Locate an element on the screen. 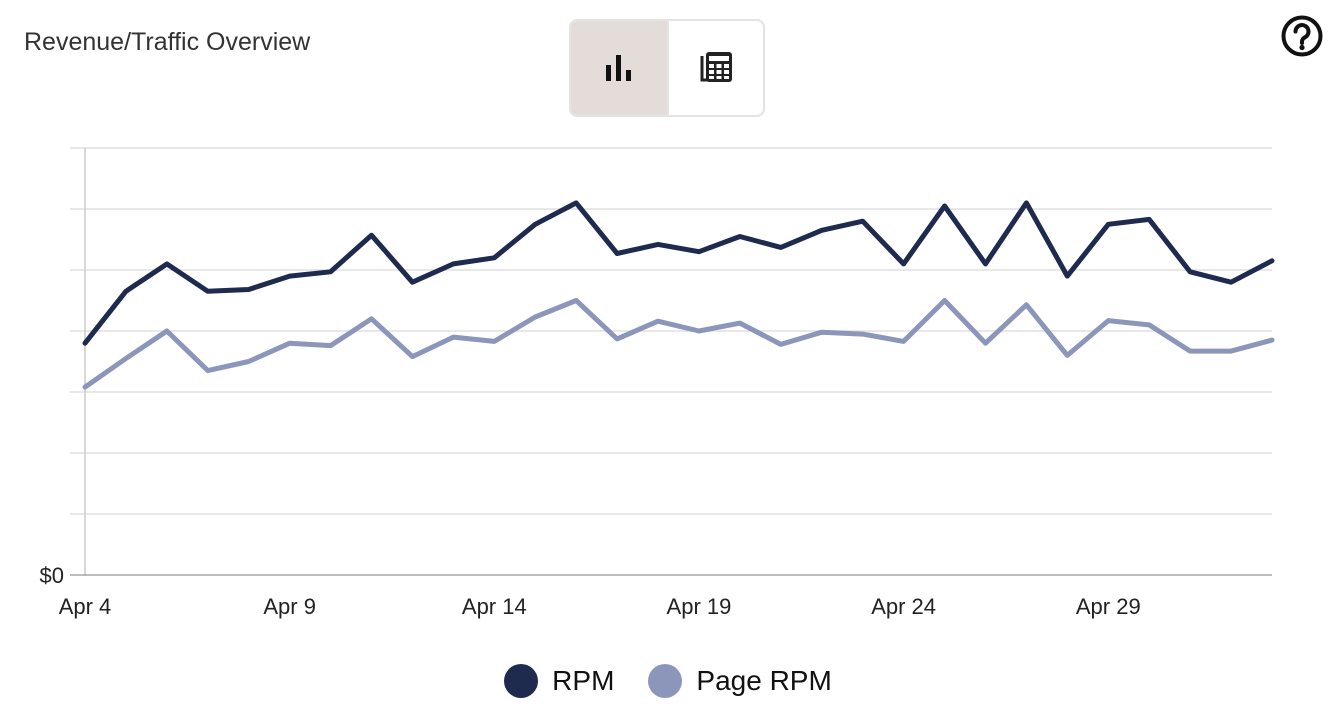  bar-chart-icon is located at coordinates (618, 68).